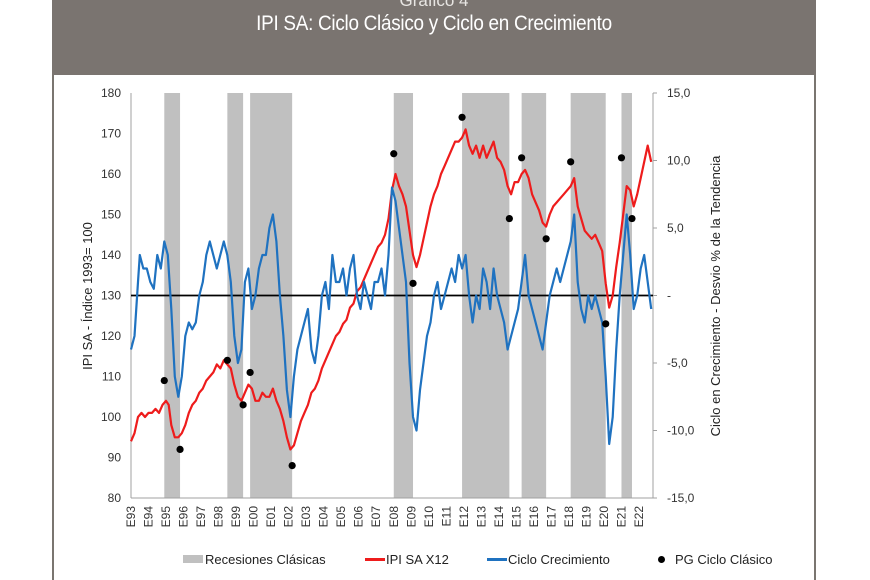  I want to click on x-tick-label: E04, so click(324, 517).